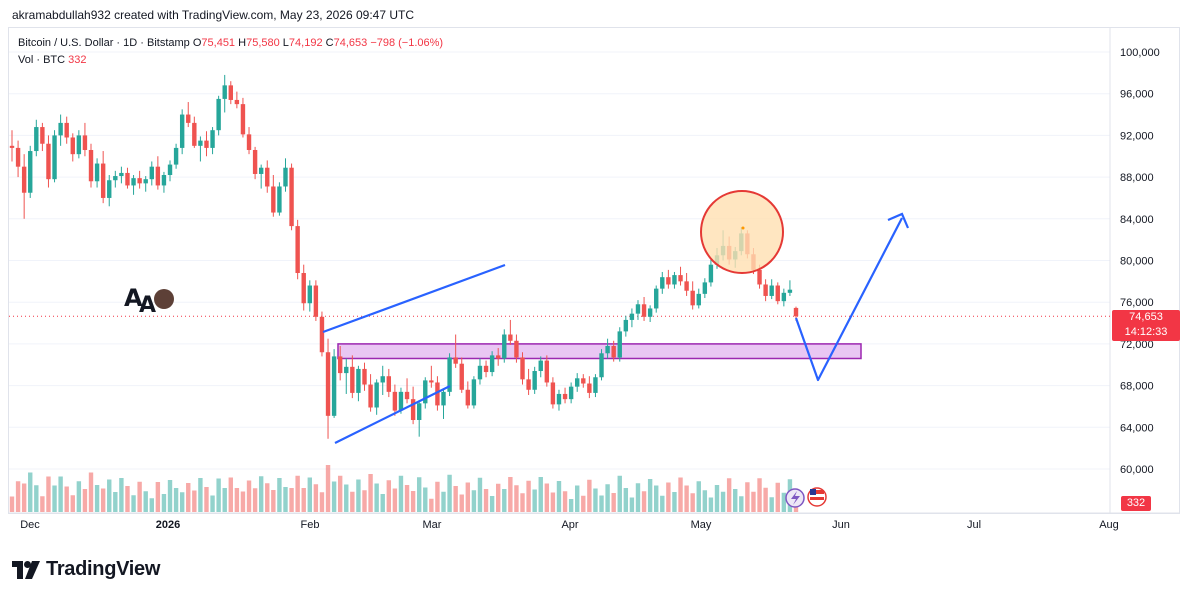 The height and width of the screenshot is (599, 1195). Describe the element at coordinates (168, 525) in the screenshot. I see `x-tick-label: 2026` at that location.